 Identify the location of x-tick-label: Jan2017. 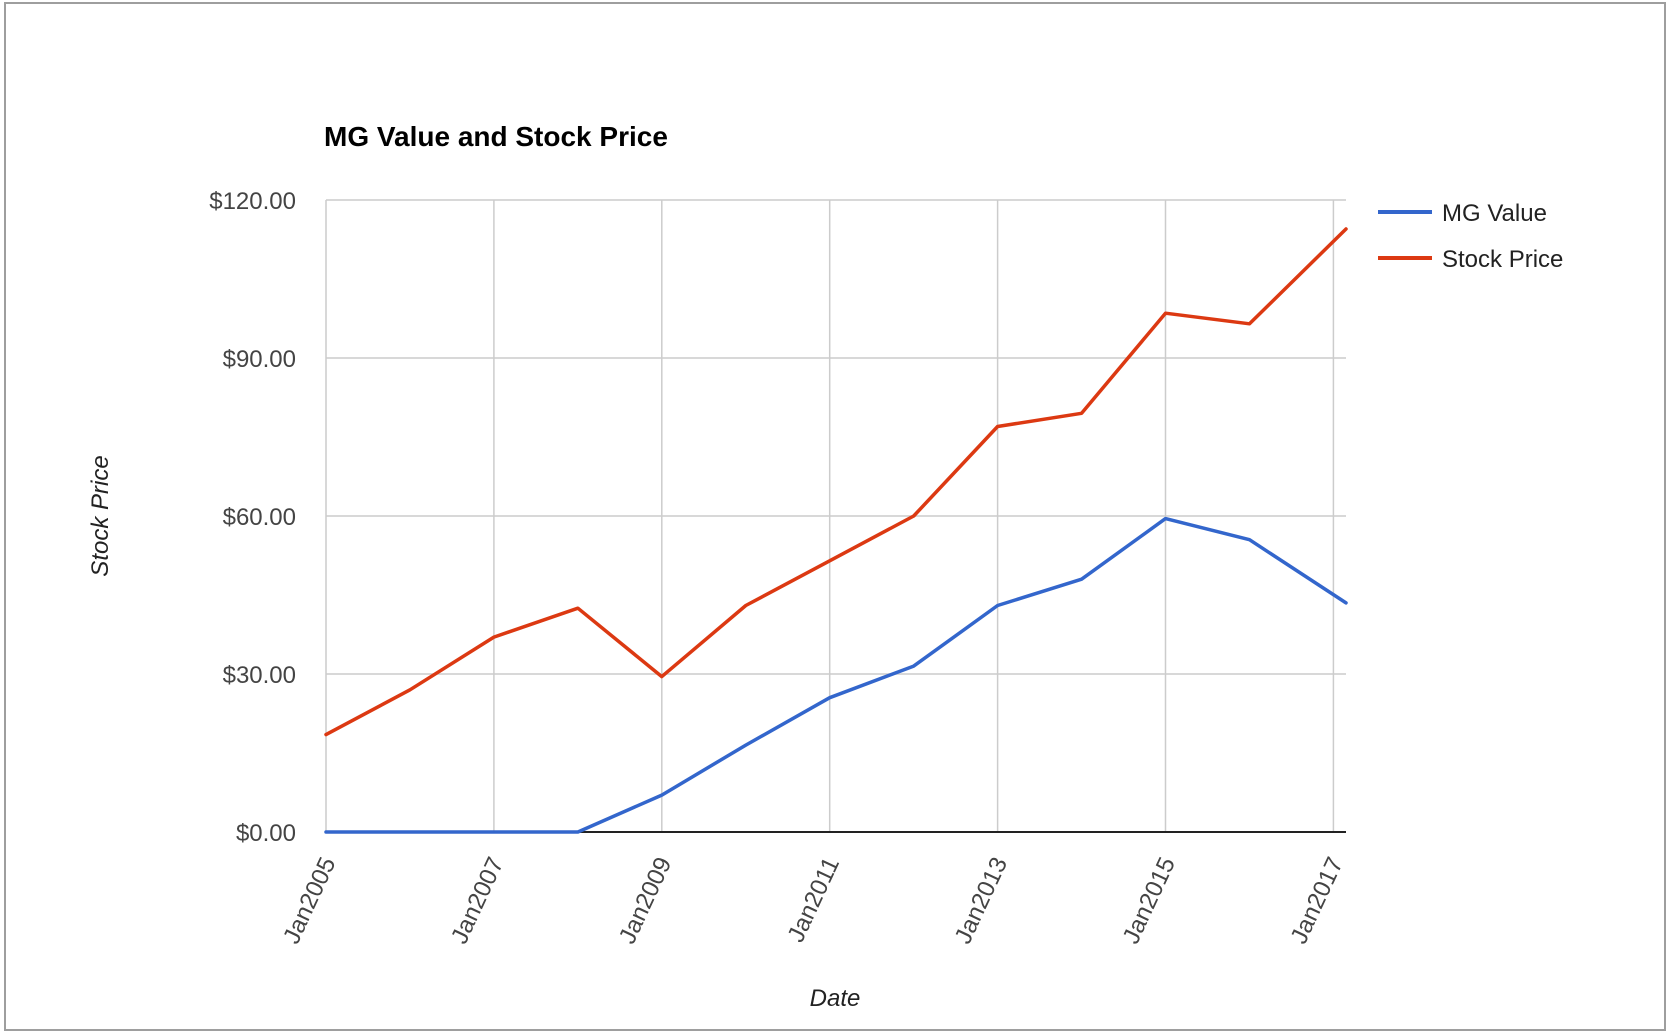
(1316, 900).